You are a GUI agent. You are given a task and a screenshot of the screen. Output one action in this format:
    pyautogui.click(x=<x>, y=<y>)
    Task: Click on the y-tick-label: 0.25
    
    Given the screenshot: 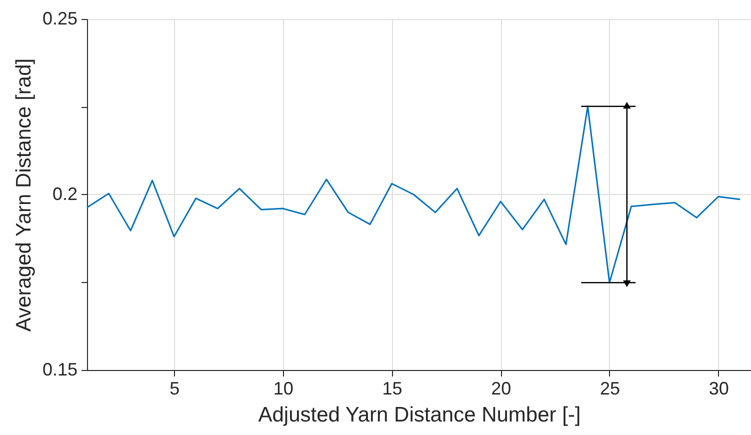 What is the action you would take?
    pyautogui.click(x=60, y=18)
    